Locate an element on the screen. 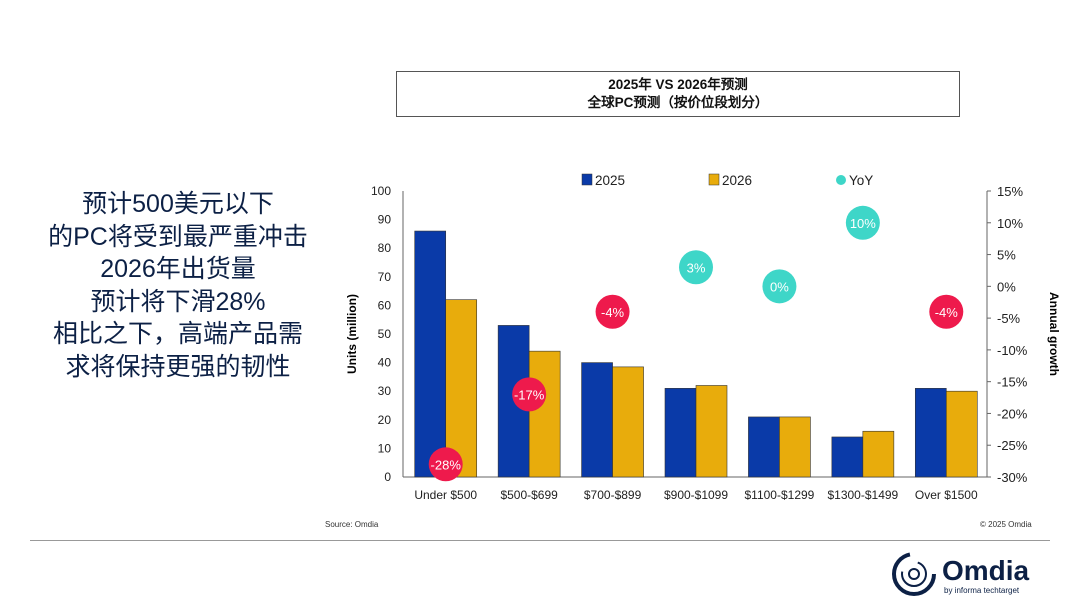 Image resolution: width=1080 pixels, height=608 pixels. yoy-label: 10% is located at coordinates (863, 223).